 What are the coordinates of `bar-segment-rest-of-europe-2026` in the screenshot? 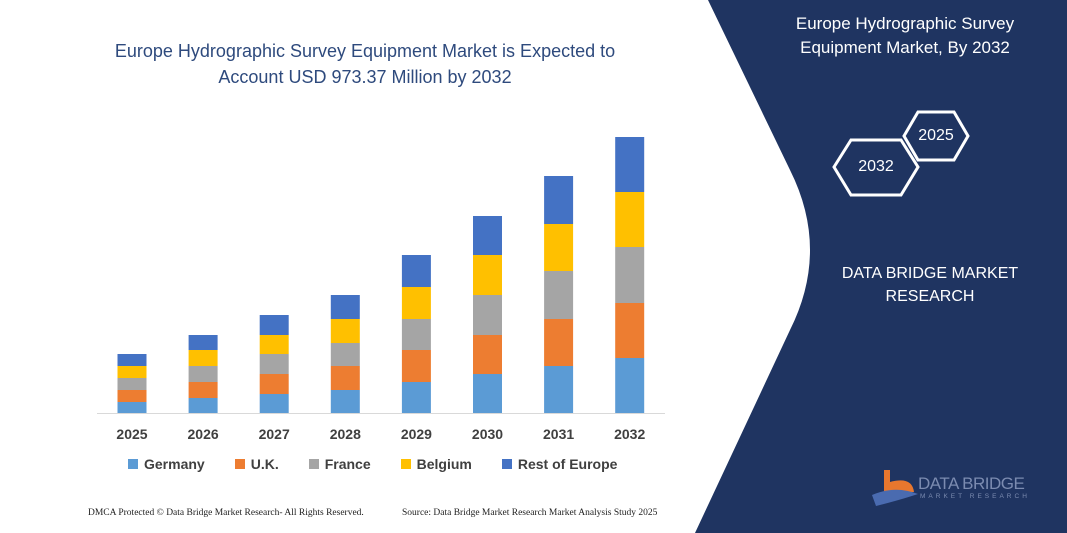 It's located at (203, 342).